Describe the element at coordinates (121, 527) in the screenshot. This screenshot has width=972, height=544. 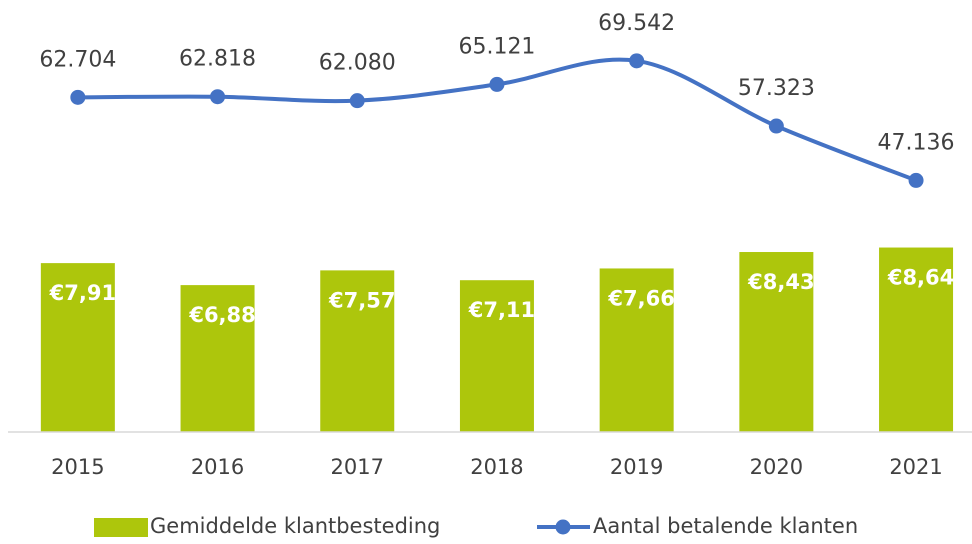
I see `legend-swatch` at that location.